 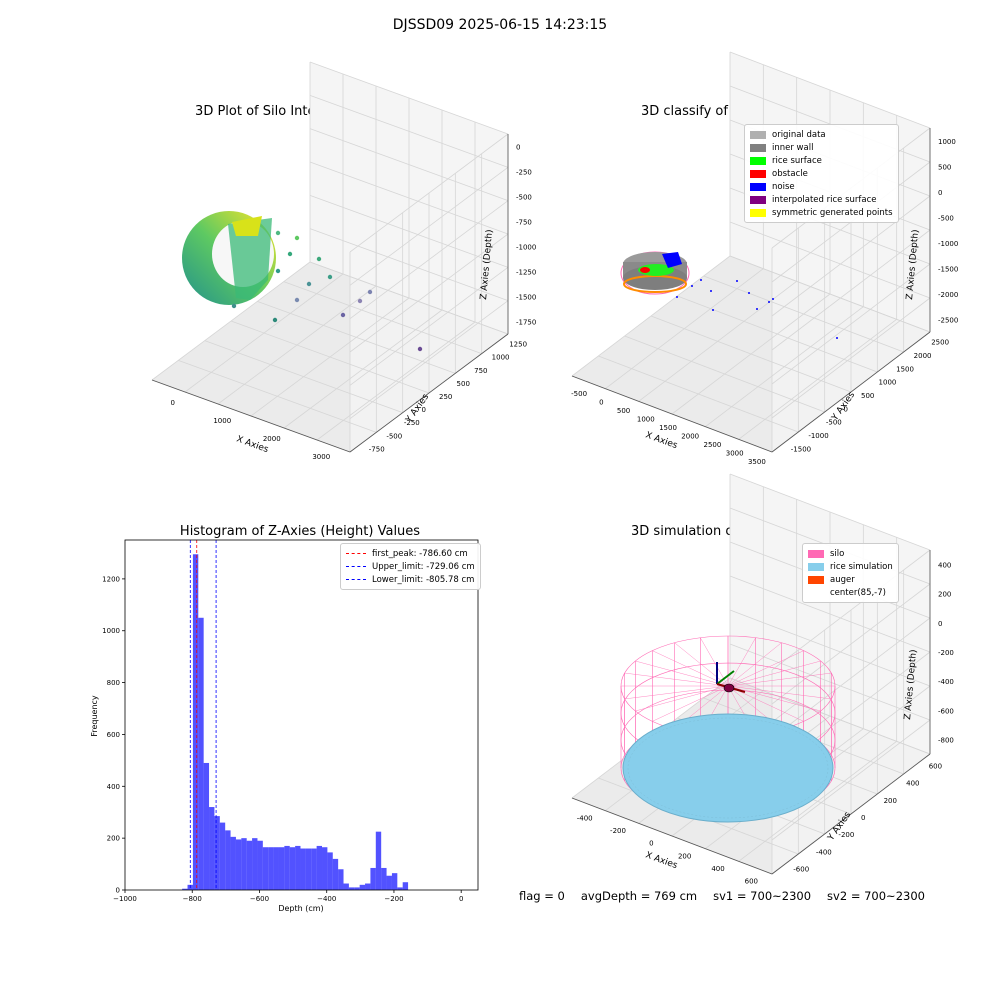 I want to click on x-tick-label: 200, so click(x=684, y=856).